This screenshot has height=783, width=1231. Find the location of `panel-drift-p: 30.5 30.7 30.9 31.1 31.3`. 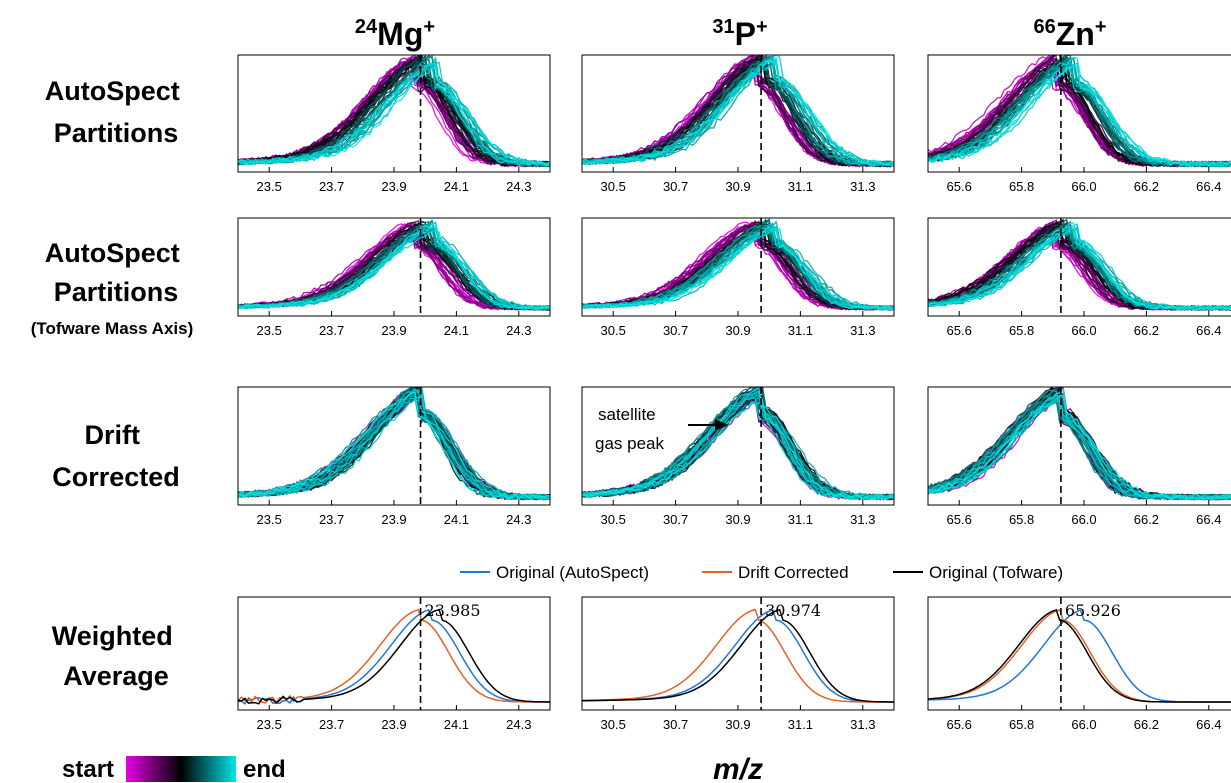

panel-drift-p: 30.5 30.7 30.9 31.1 31.3 is located at coordinates (738, 456).